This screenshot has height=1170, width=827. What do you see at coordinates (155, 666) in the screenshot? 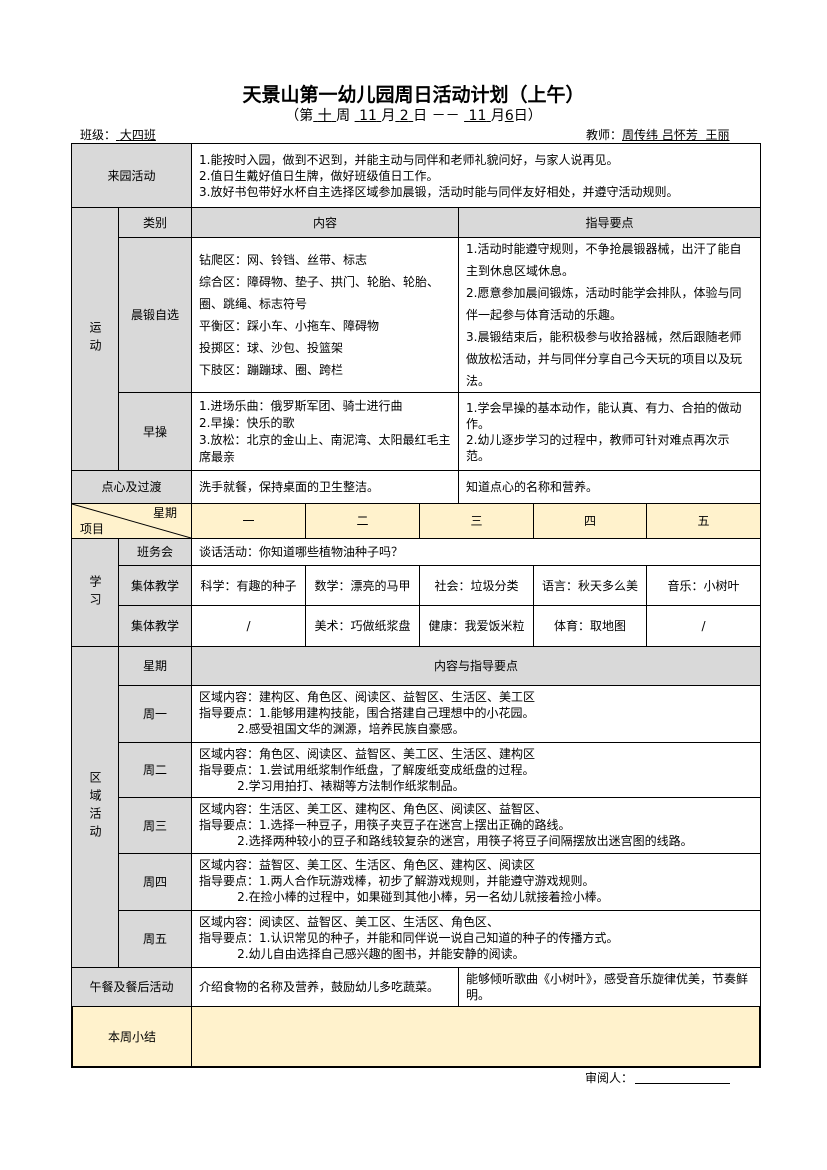
I see `area-day-header: 星期` at bounding box center [155, 666].